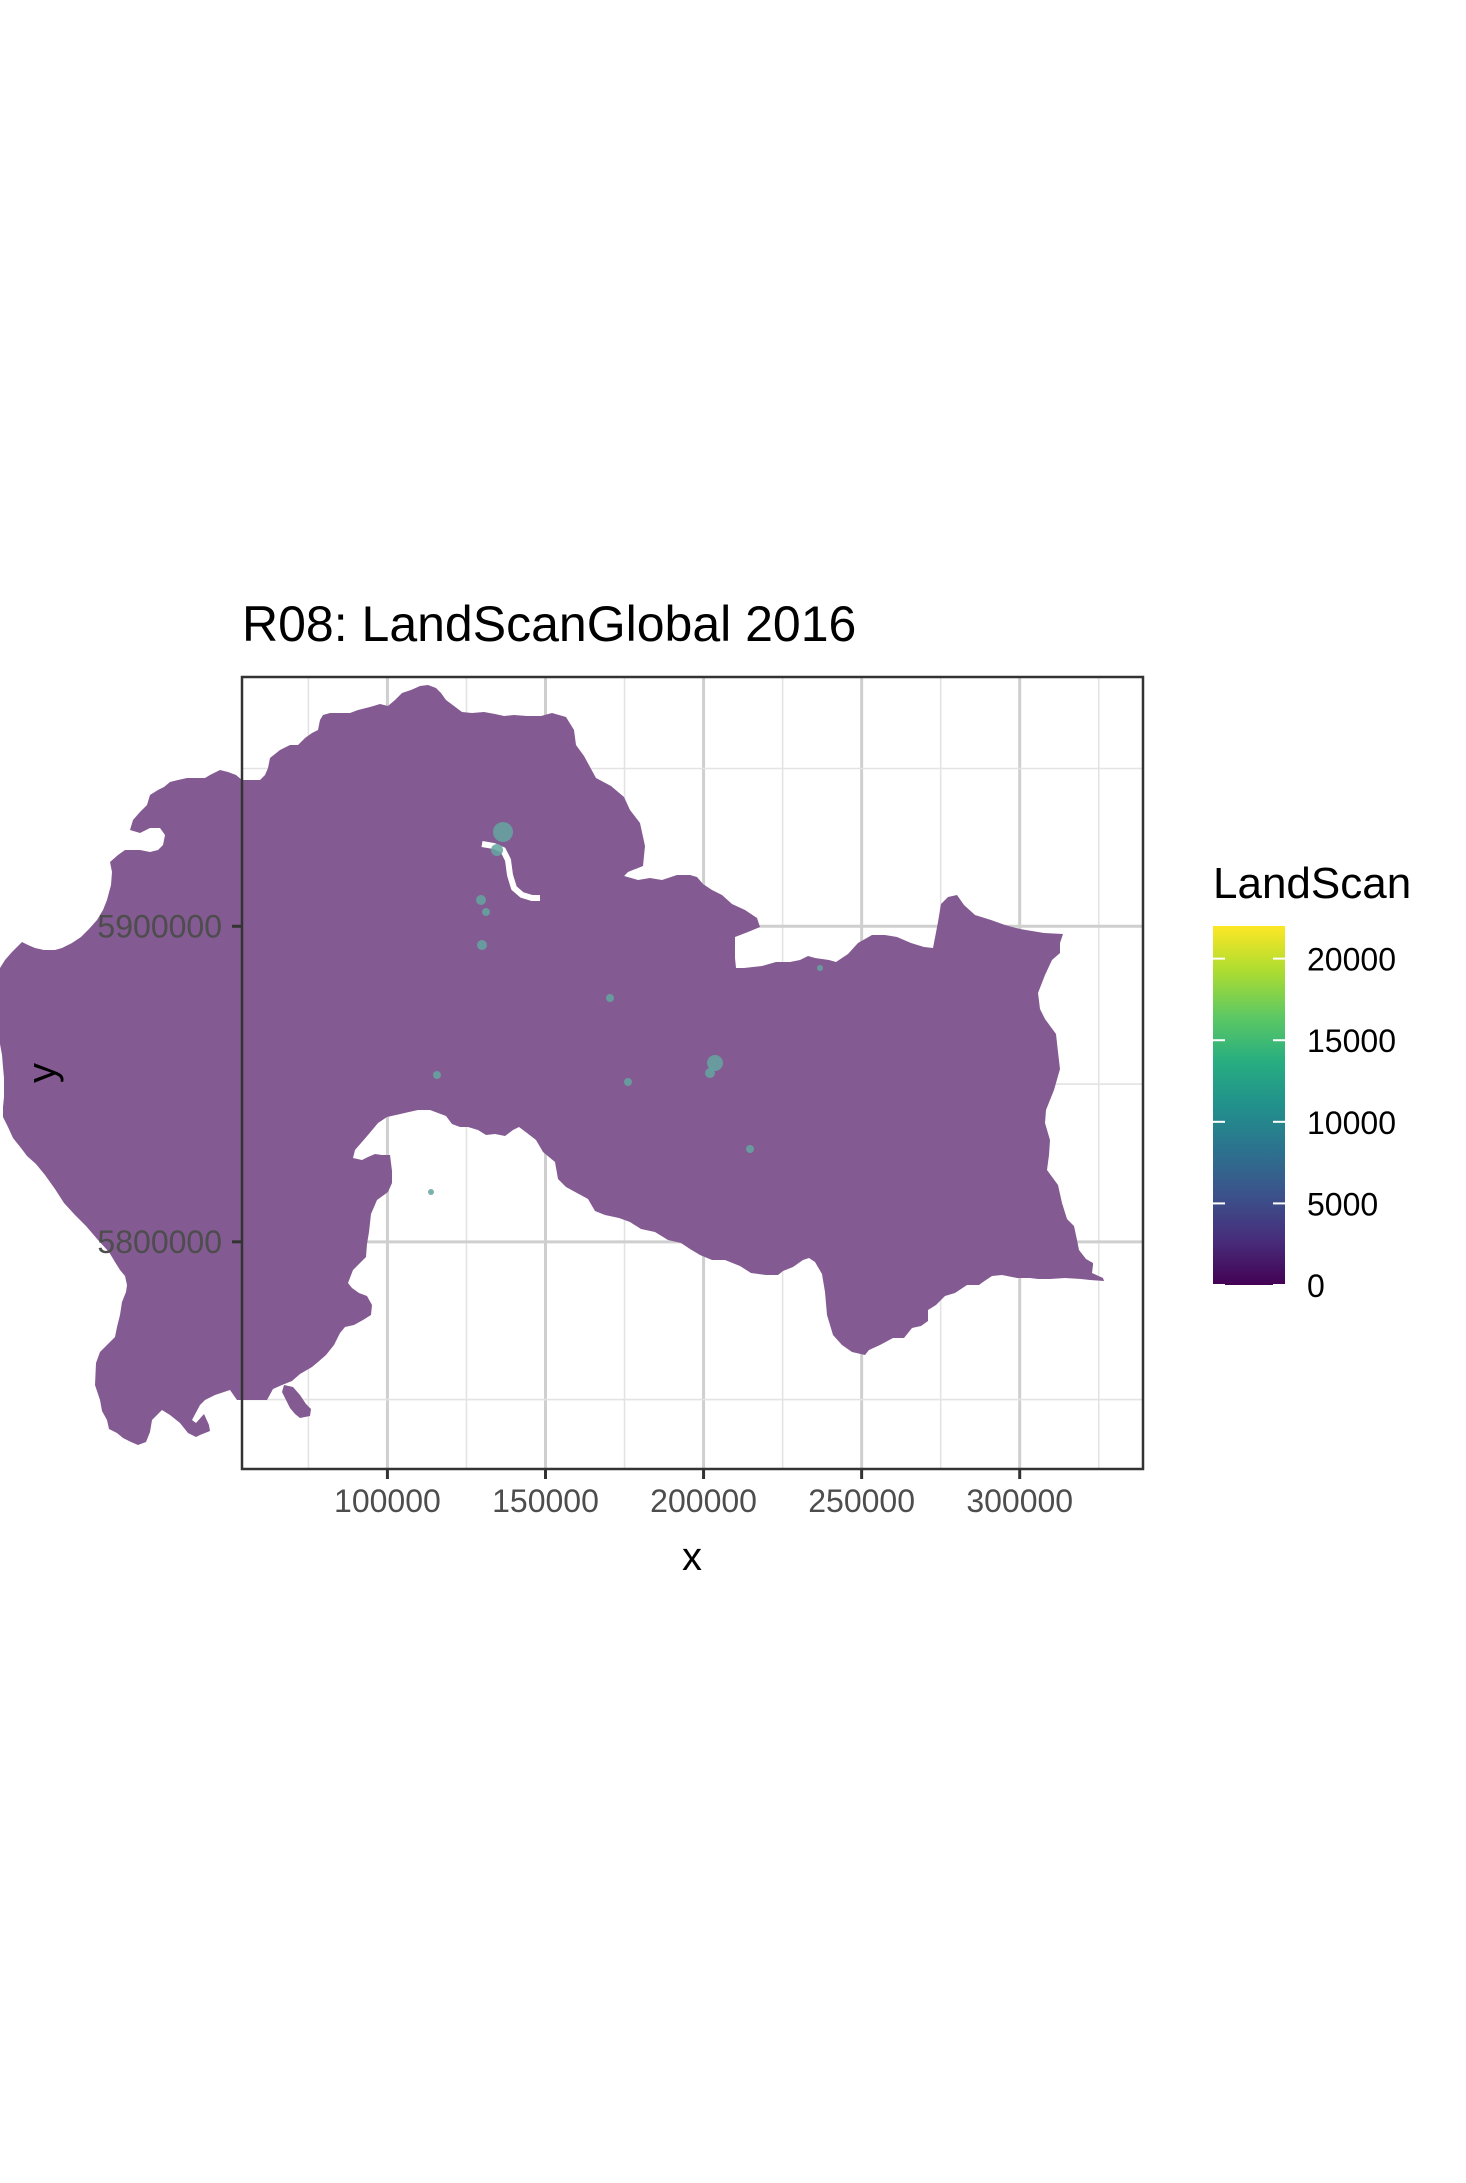 This screenshot has height=2183, width=1466. Describe the element at coordinates (861, 1501) in the screenshot. I see `x-tick-label: 250000` at that location.